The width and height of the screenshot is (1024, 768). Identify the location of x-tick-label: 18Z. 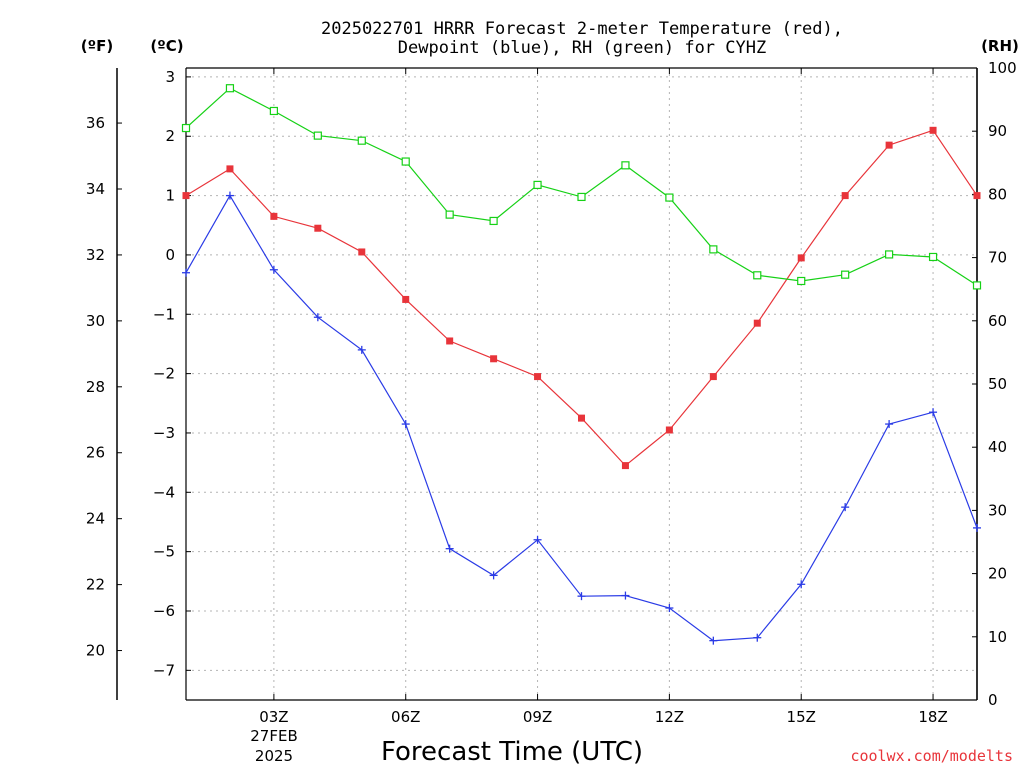
(932, 717).